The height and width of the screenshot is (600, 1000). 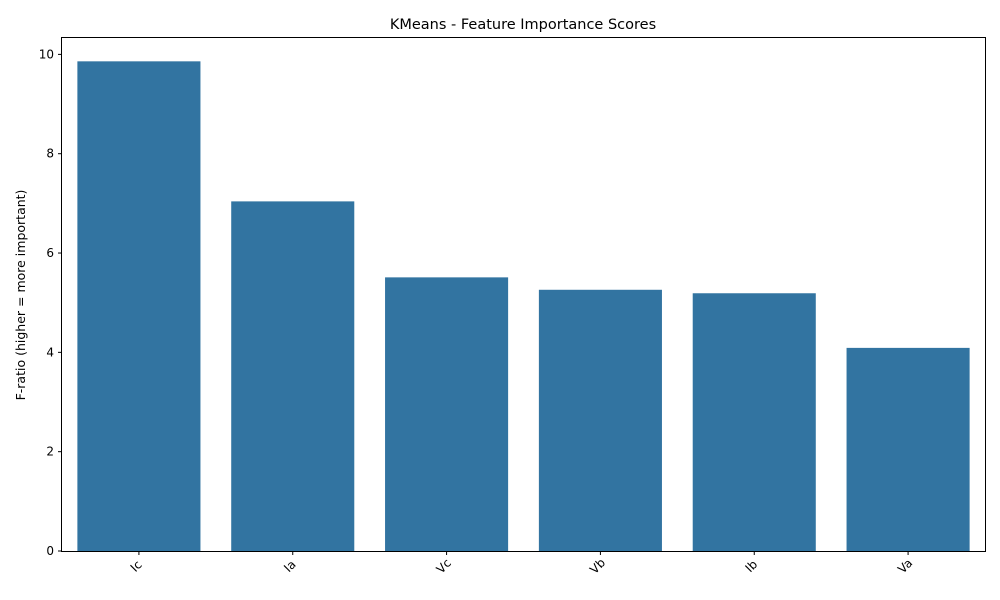 I want to click on bar-Vc, so click(x=447, y=414).